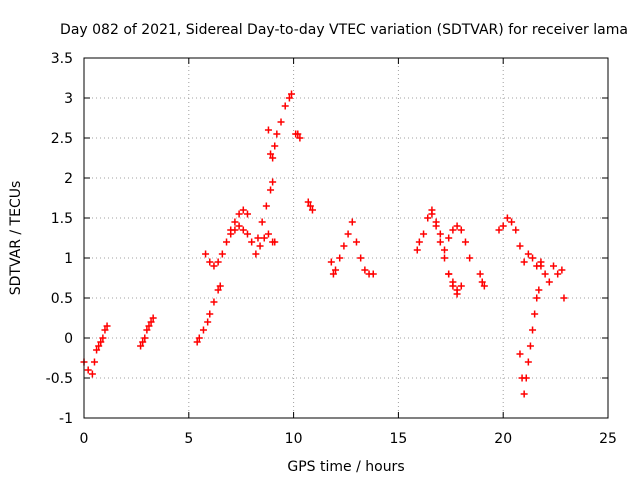 The width and height of the screenshot is (640, 480). I want to click on y-tick-label: 2.5, so click(62, 139).